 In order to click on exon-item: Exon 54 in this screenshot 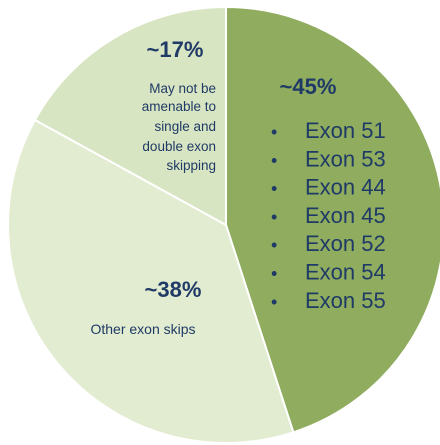, I will do `click(345, 272)`.